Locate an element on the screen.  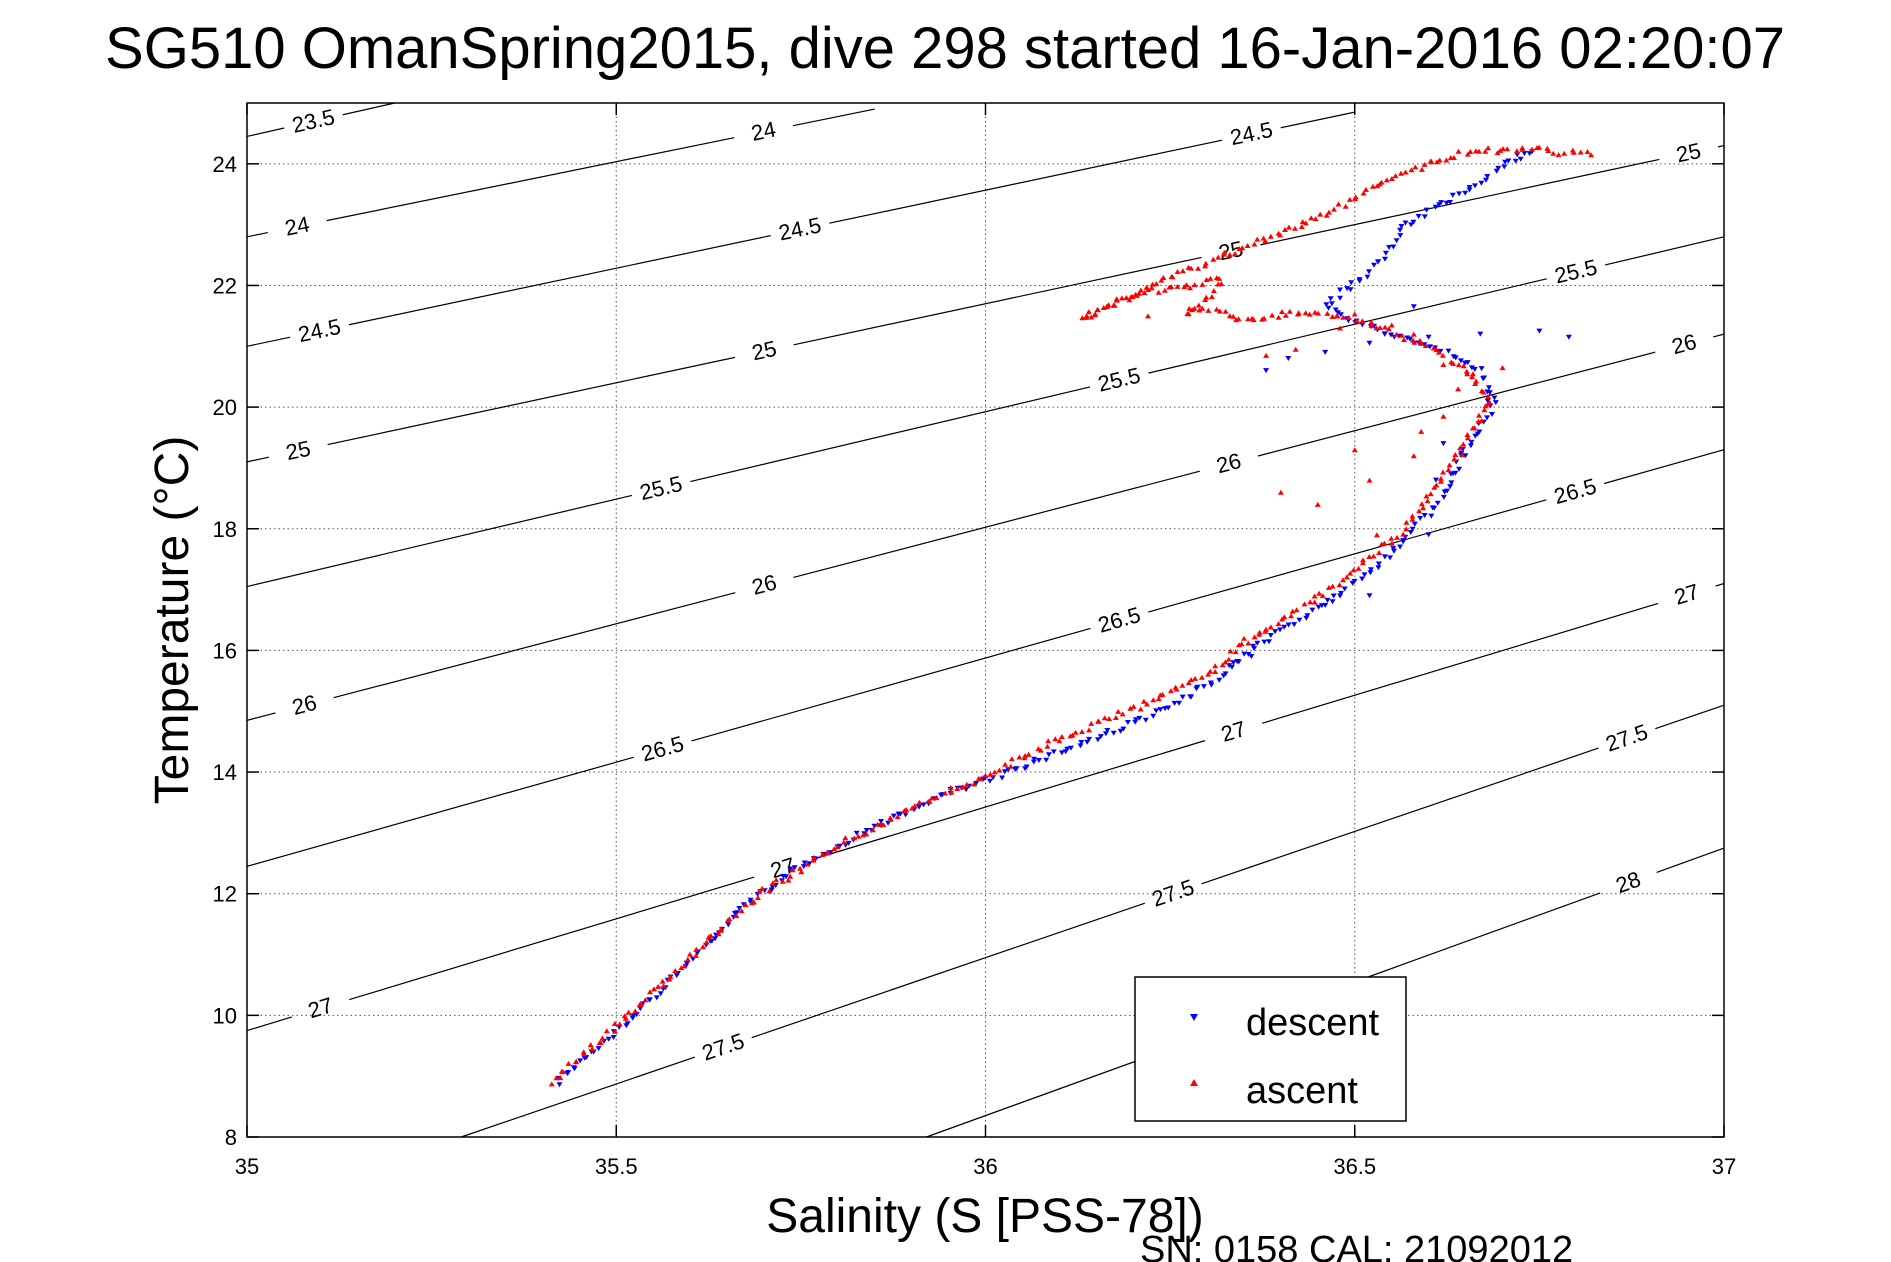
y-tick-label: 18 is located at coordinates (225, 529).